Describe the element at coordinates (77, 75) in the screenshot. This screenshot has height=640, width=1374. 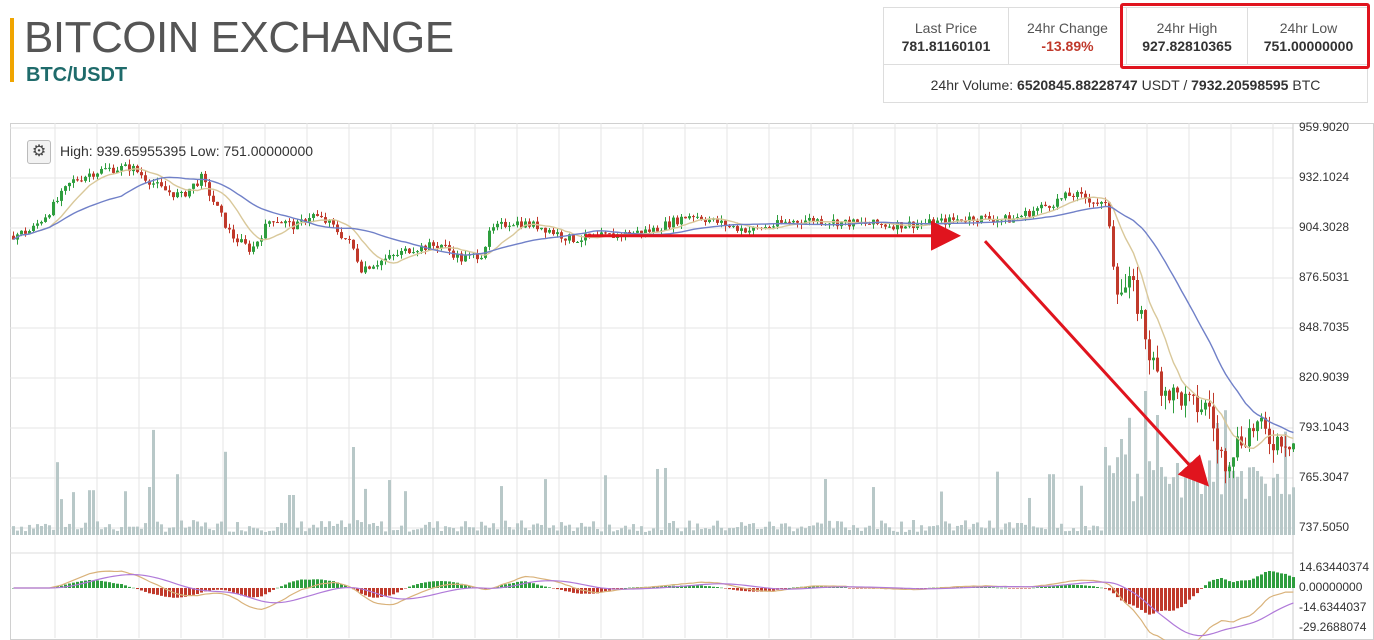
I see `trading-pair: BTC/USDT` at that location.